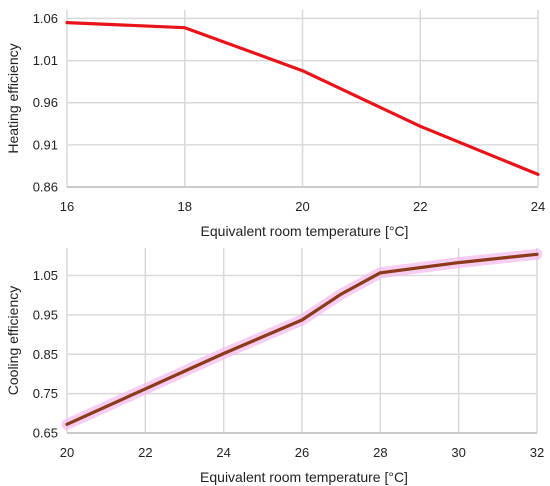 The width and height of the screenshot is (550, 486). What do you see at coordinates (45, 187) in the screenshot?
I see `heating-y-tick-0.86: 0.86` at bounding box center [45, 187].